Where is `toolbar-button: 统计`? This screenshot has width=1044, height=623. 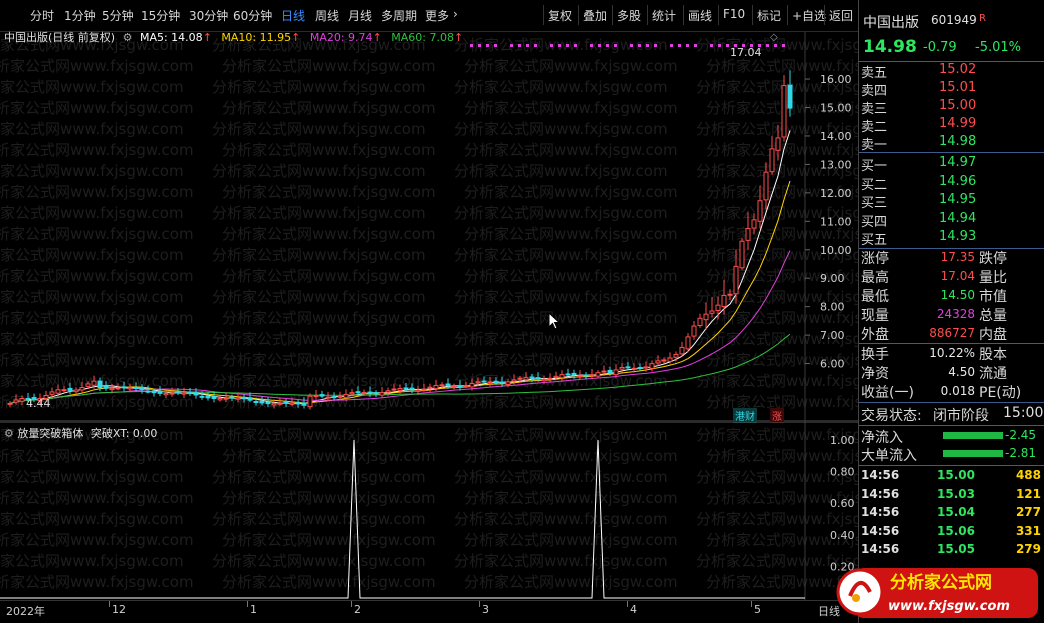 toolbar-button: 统计 is located at coordinates (663, 15).